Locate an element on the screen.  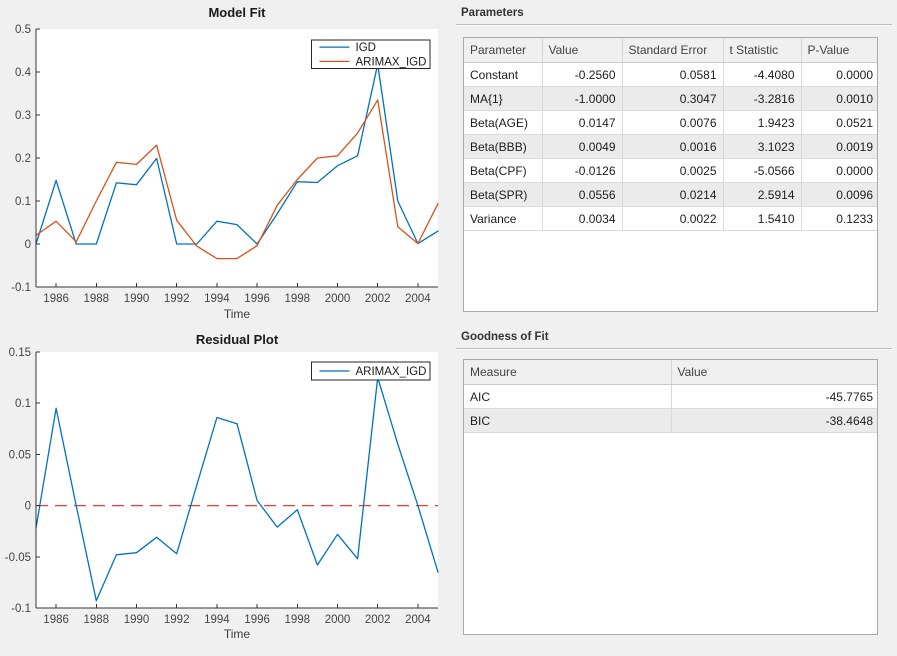
legend: ARIMAX_IGD is located at coordinates (371, 371).